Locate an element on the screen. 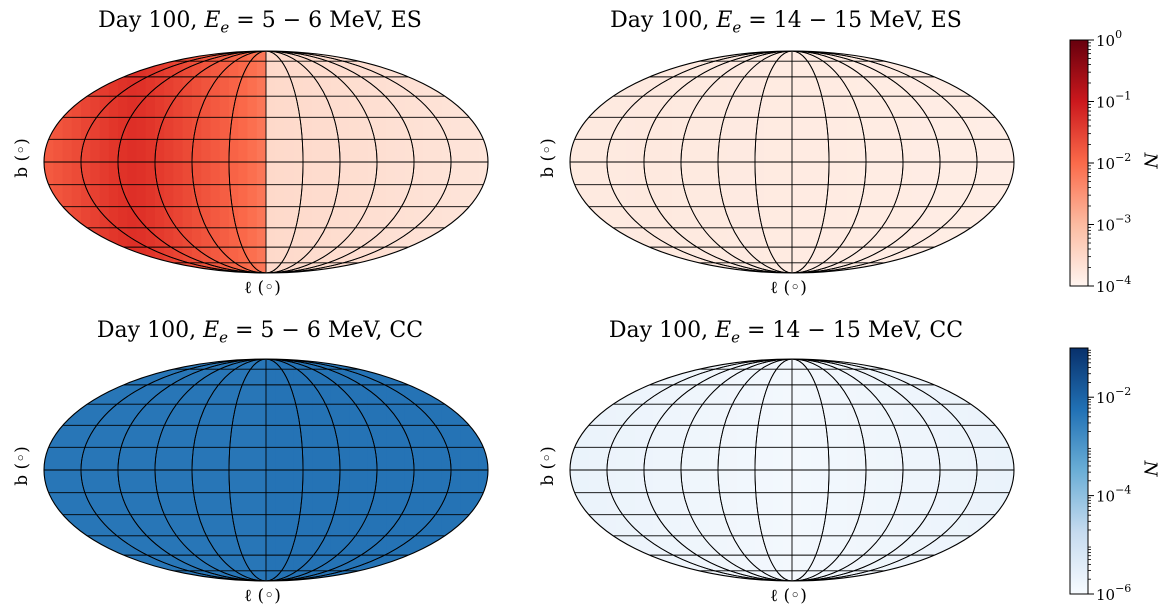 This screenshot has height=608, width=1169. colorbar-tick-label: 10⁻⁶ is located at coordinates (1113, 593).